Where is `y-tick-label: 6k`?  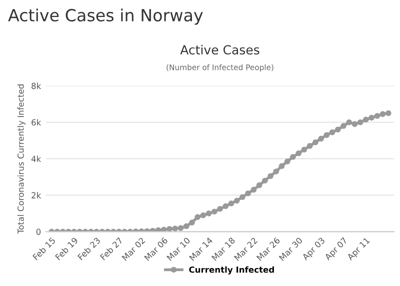 y-tick-label: 6k is located at coordinates (37, 122).